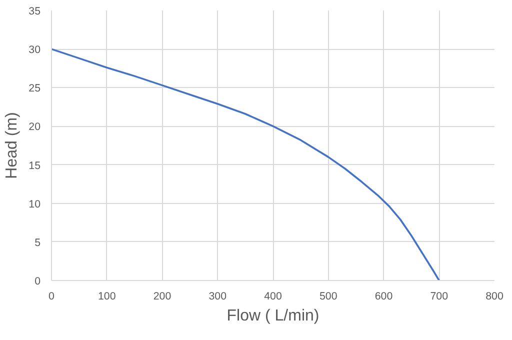 This screenshot has width=512, height=340. I want to click on x-tick-label: 400, so click(273, 296).